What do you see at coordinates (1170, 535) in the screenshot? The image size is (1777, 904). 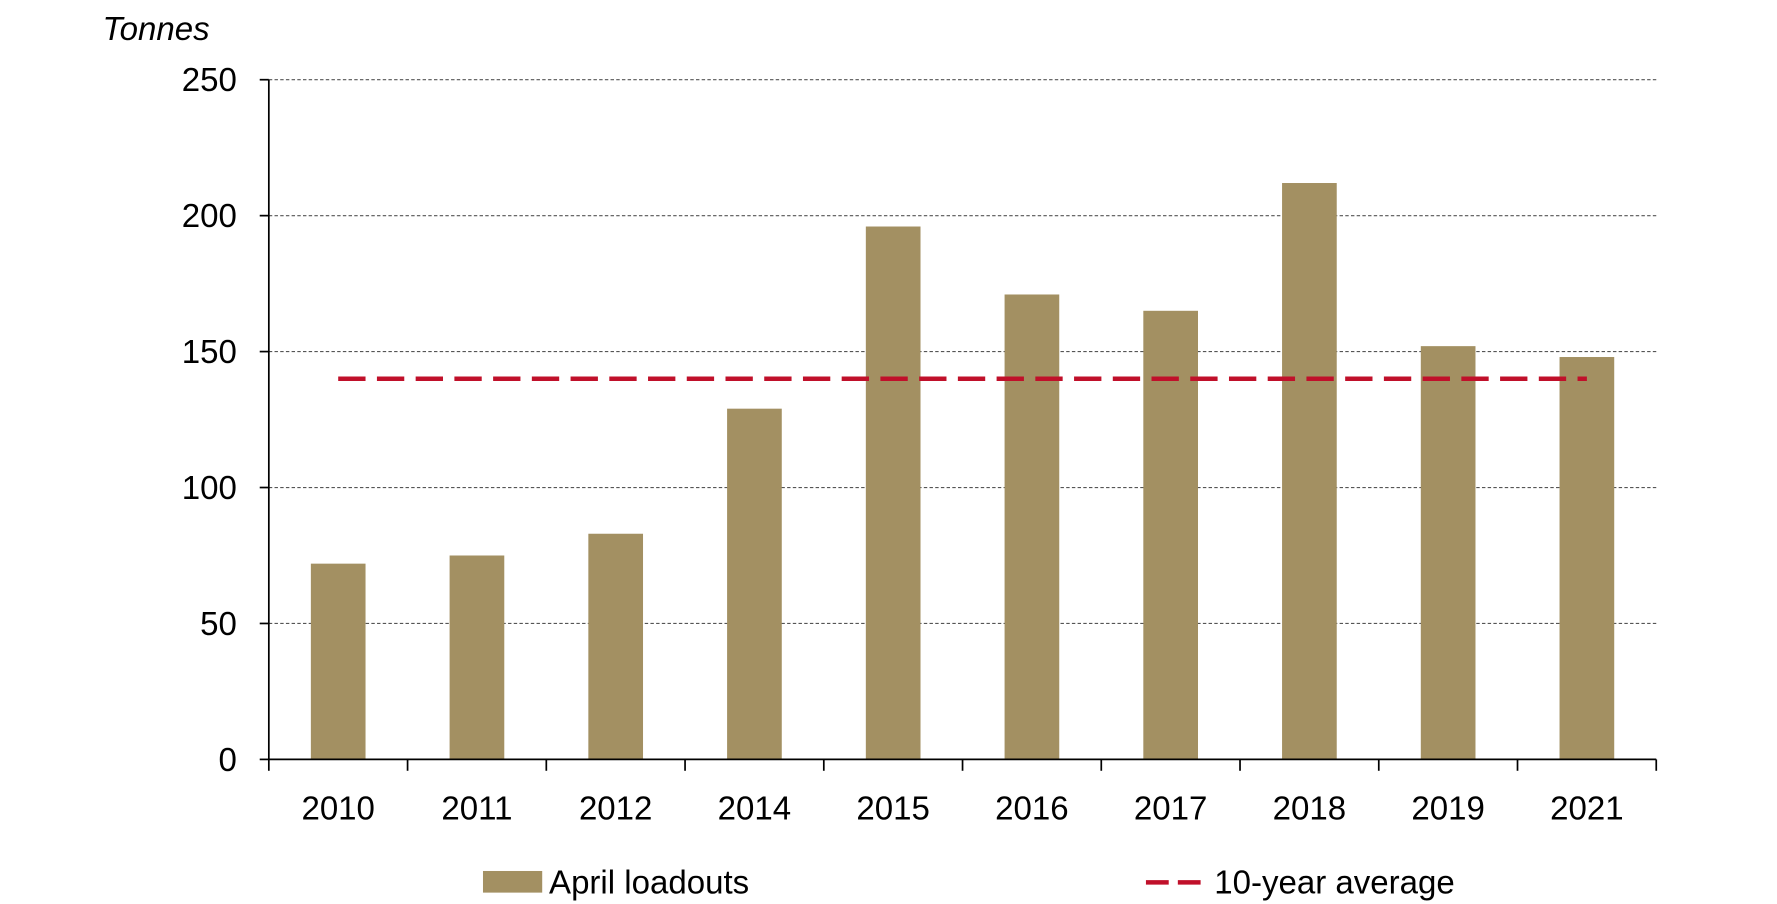 I see `bar-2017` at bounding box center [1170, 535].